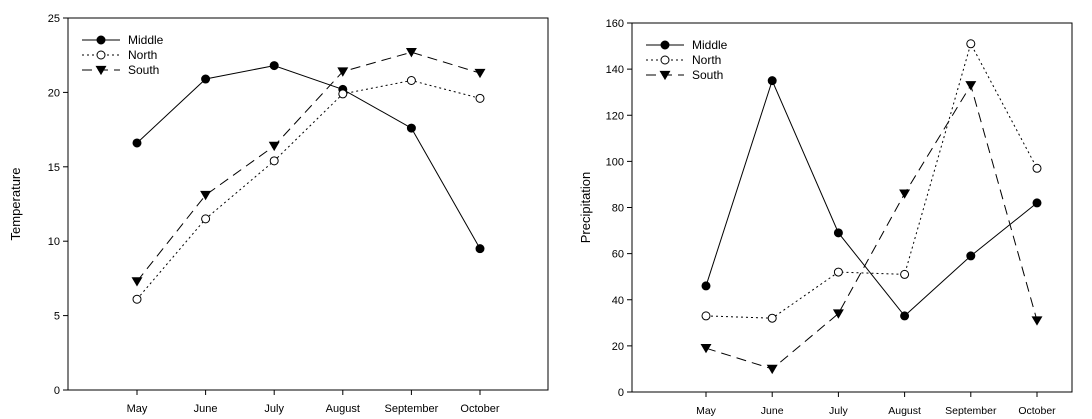 Image resolution: width=1092 pixels, height=419 pixels. What do you see at coordinates (308, 157) in the screenshot?
I see `series-line-middle` at bounding box center [308, 157].